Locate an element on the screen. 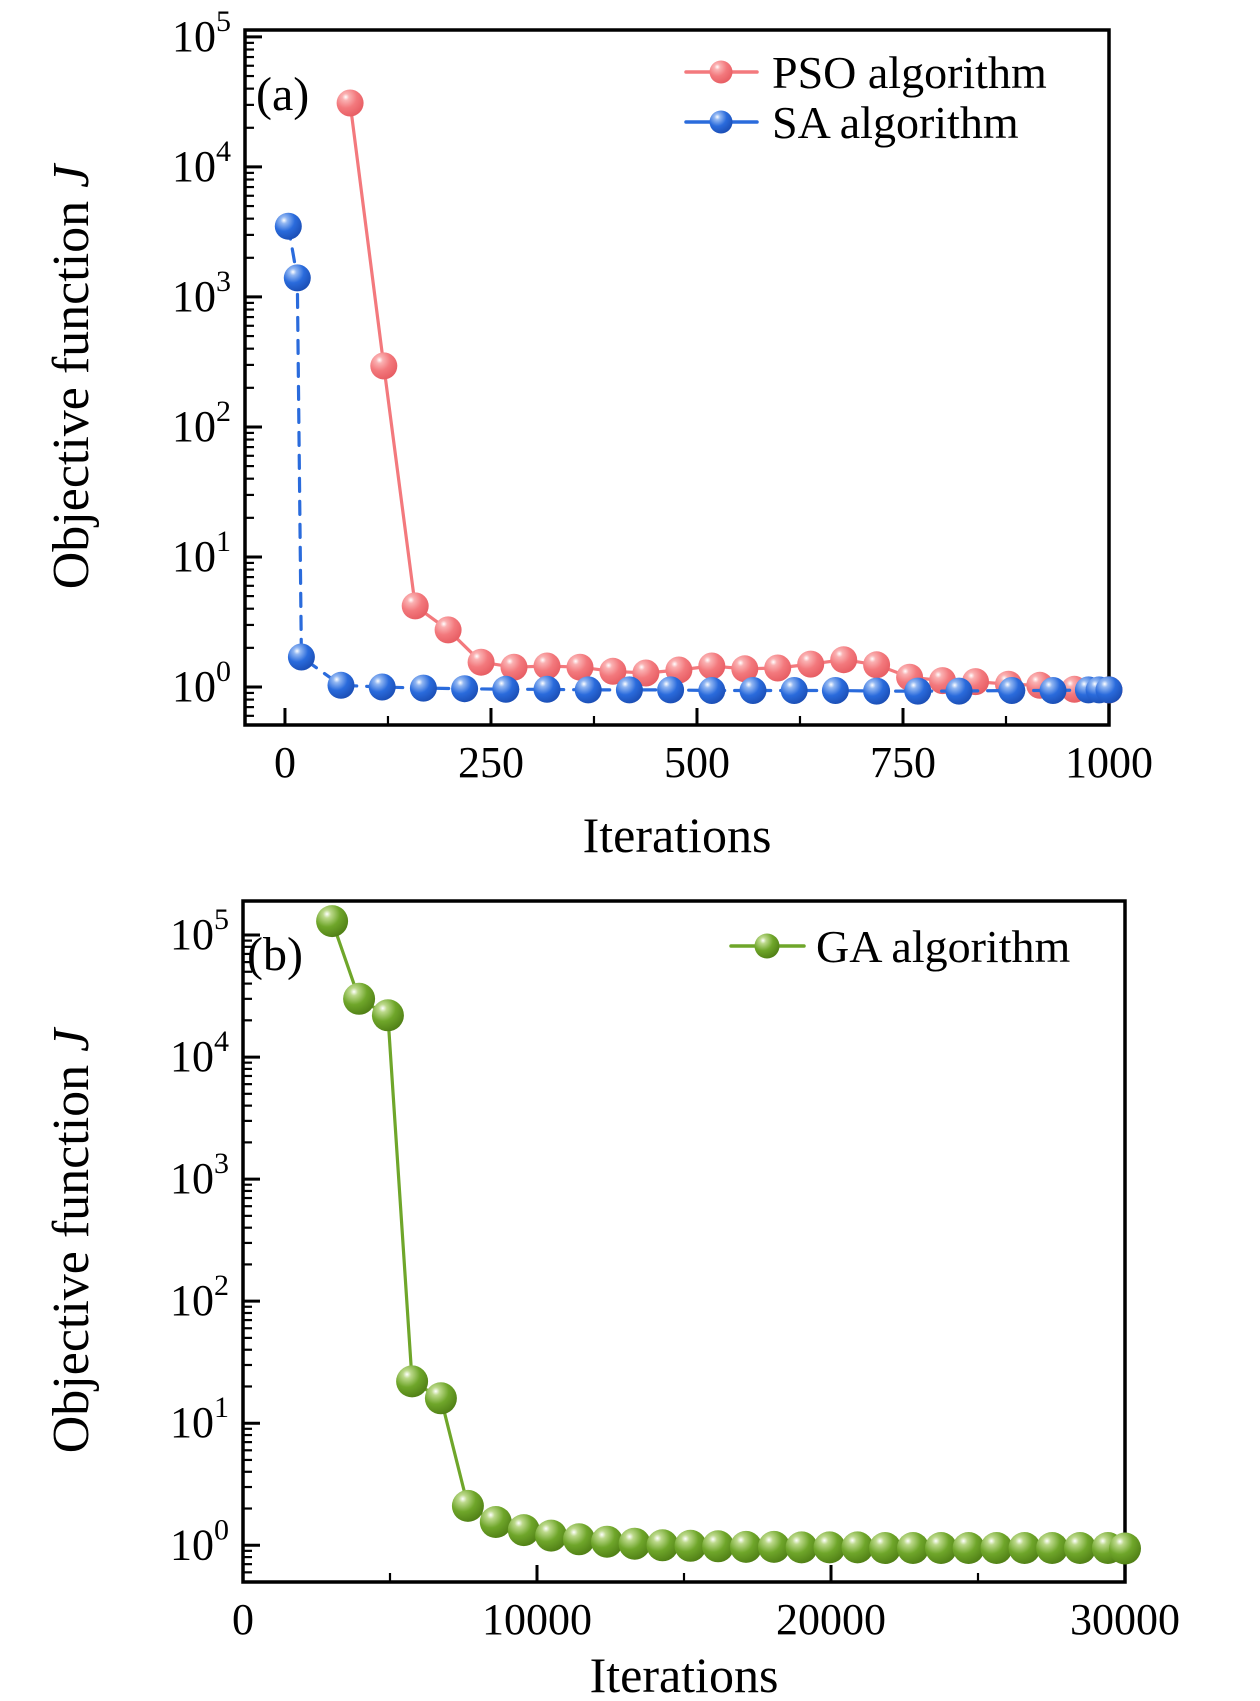 The height and width of the screenshot is (1701, 1260). x-axis-title: Iterations is located at coordinates (677, 835).